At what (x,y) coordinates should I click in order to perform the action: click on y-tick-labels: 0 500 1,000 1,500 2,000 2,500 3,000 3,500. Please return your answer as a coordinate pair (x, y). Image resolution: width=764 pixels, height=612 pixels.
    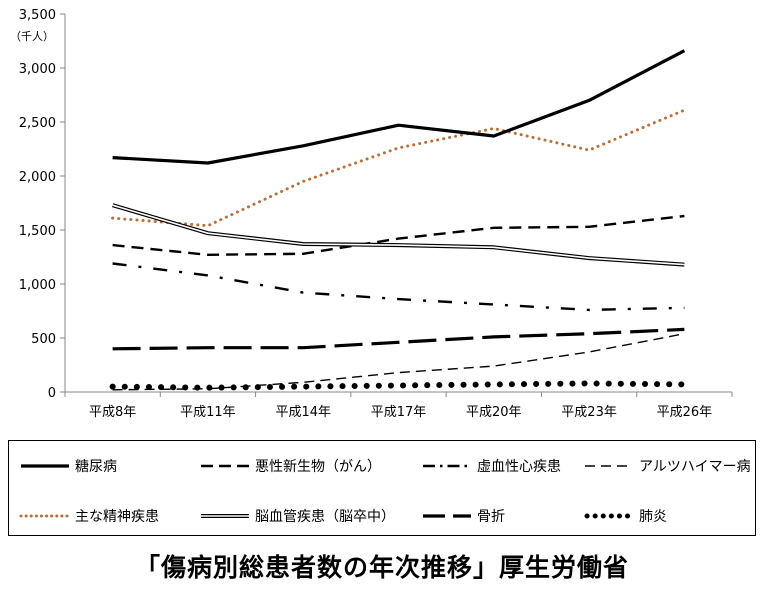
    Looking at the image, I should click on (37, 204).